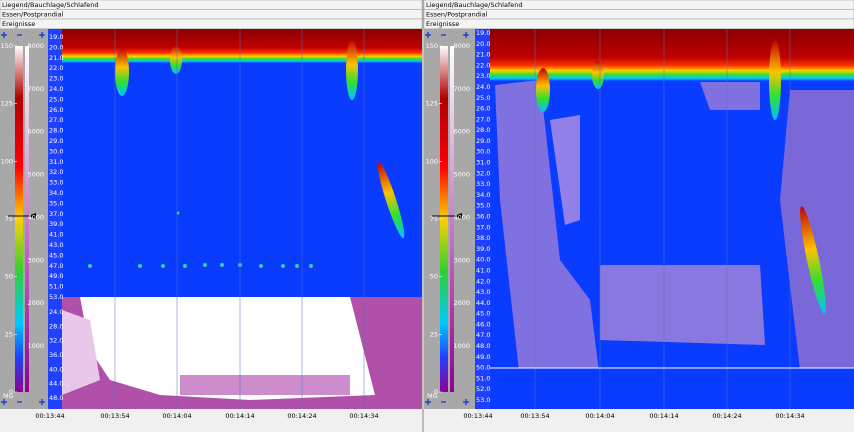  I want to click on depth-label: 27.0, so click(483, 119).